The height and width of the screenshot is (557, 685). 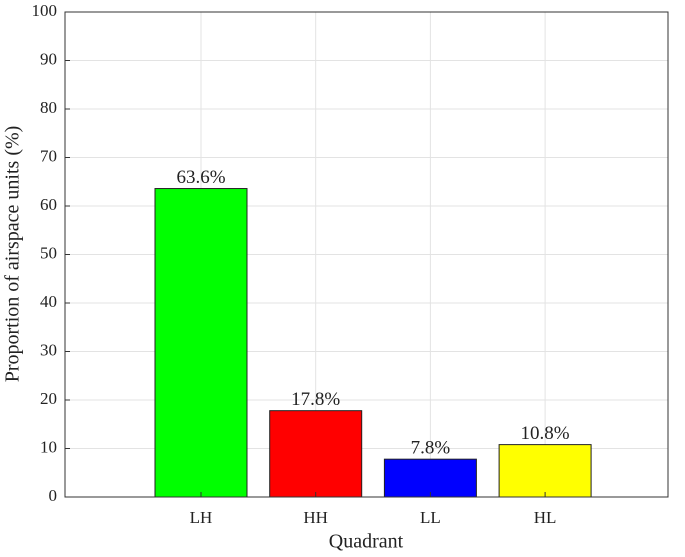 I want to click on y-tick-label: 0, so click(x=53, y=495).